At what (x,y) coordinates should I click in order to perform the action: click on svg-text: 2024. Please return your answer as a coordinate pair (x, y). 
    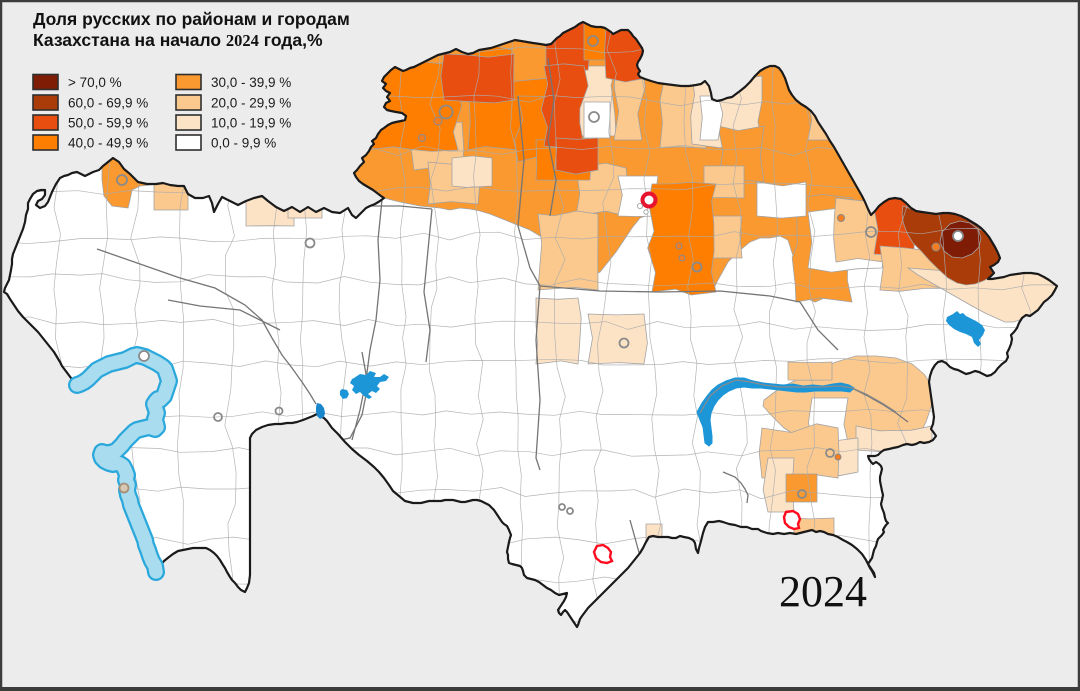
    Looking at the image, I should click on (823, 591).